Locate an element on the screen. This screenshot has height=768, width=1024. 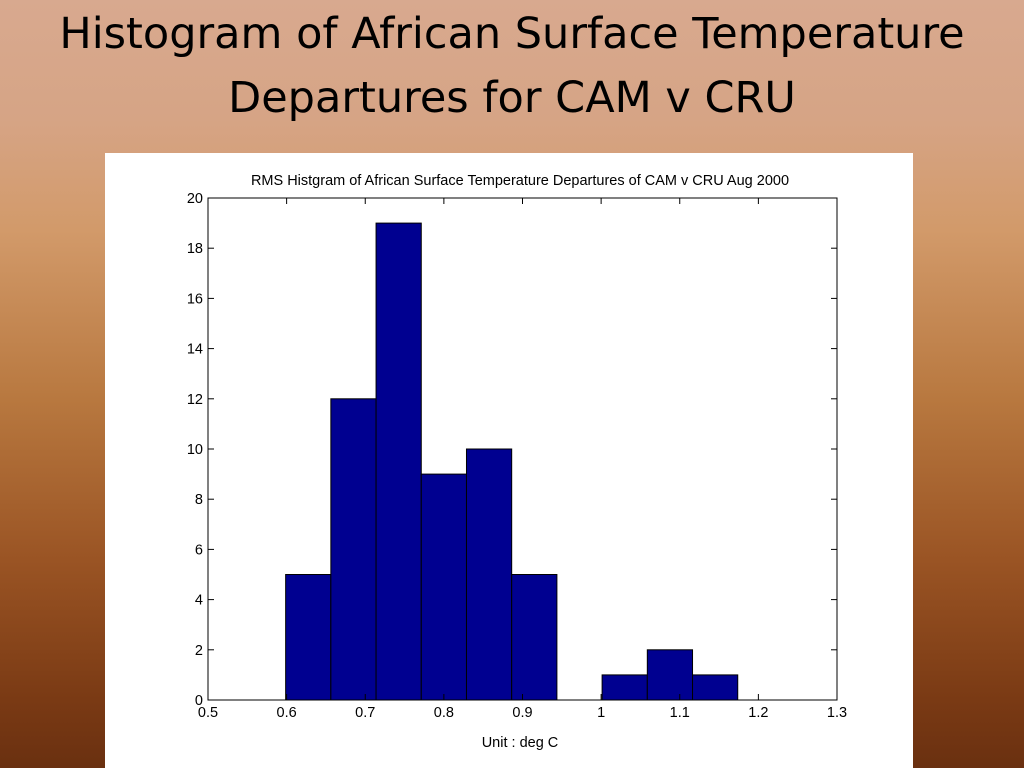
slide-title-line-1: Histogram of African Surface Temperature is located at coordinates (512, 34).